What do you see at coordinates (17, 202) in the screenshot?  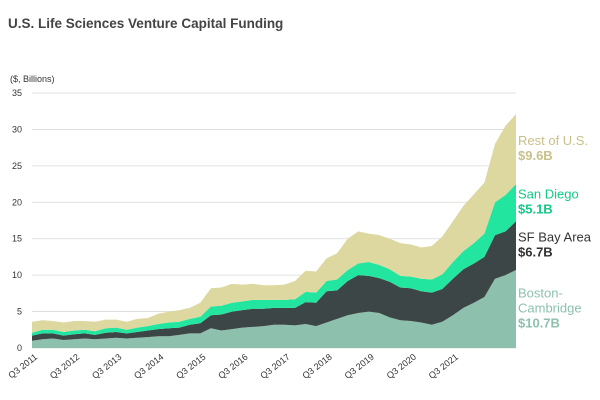 I see `y-tick-label-20: 20` at bounding box center [17, 202].